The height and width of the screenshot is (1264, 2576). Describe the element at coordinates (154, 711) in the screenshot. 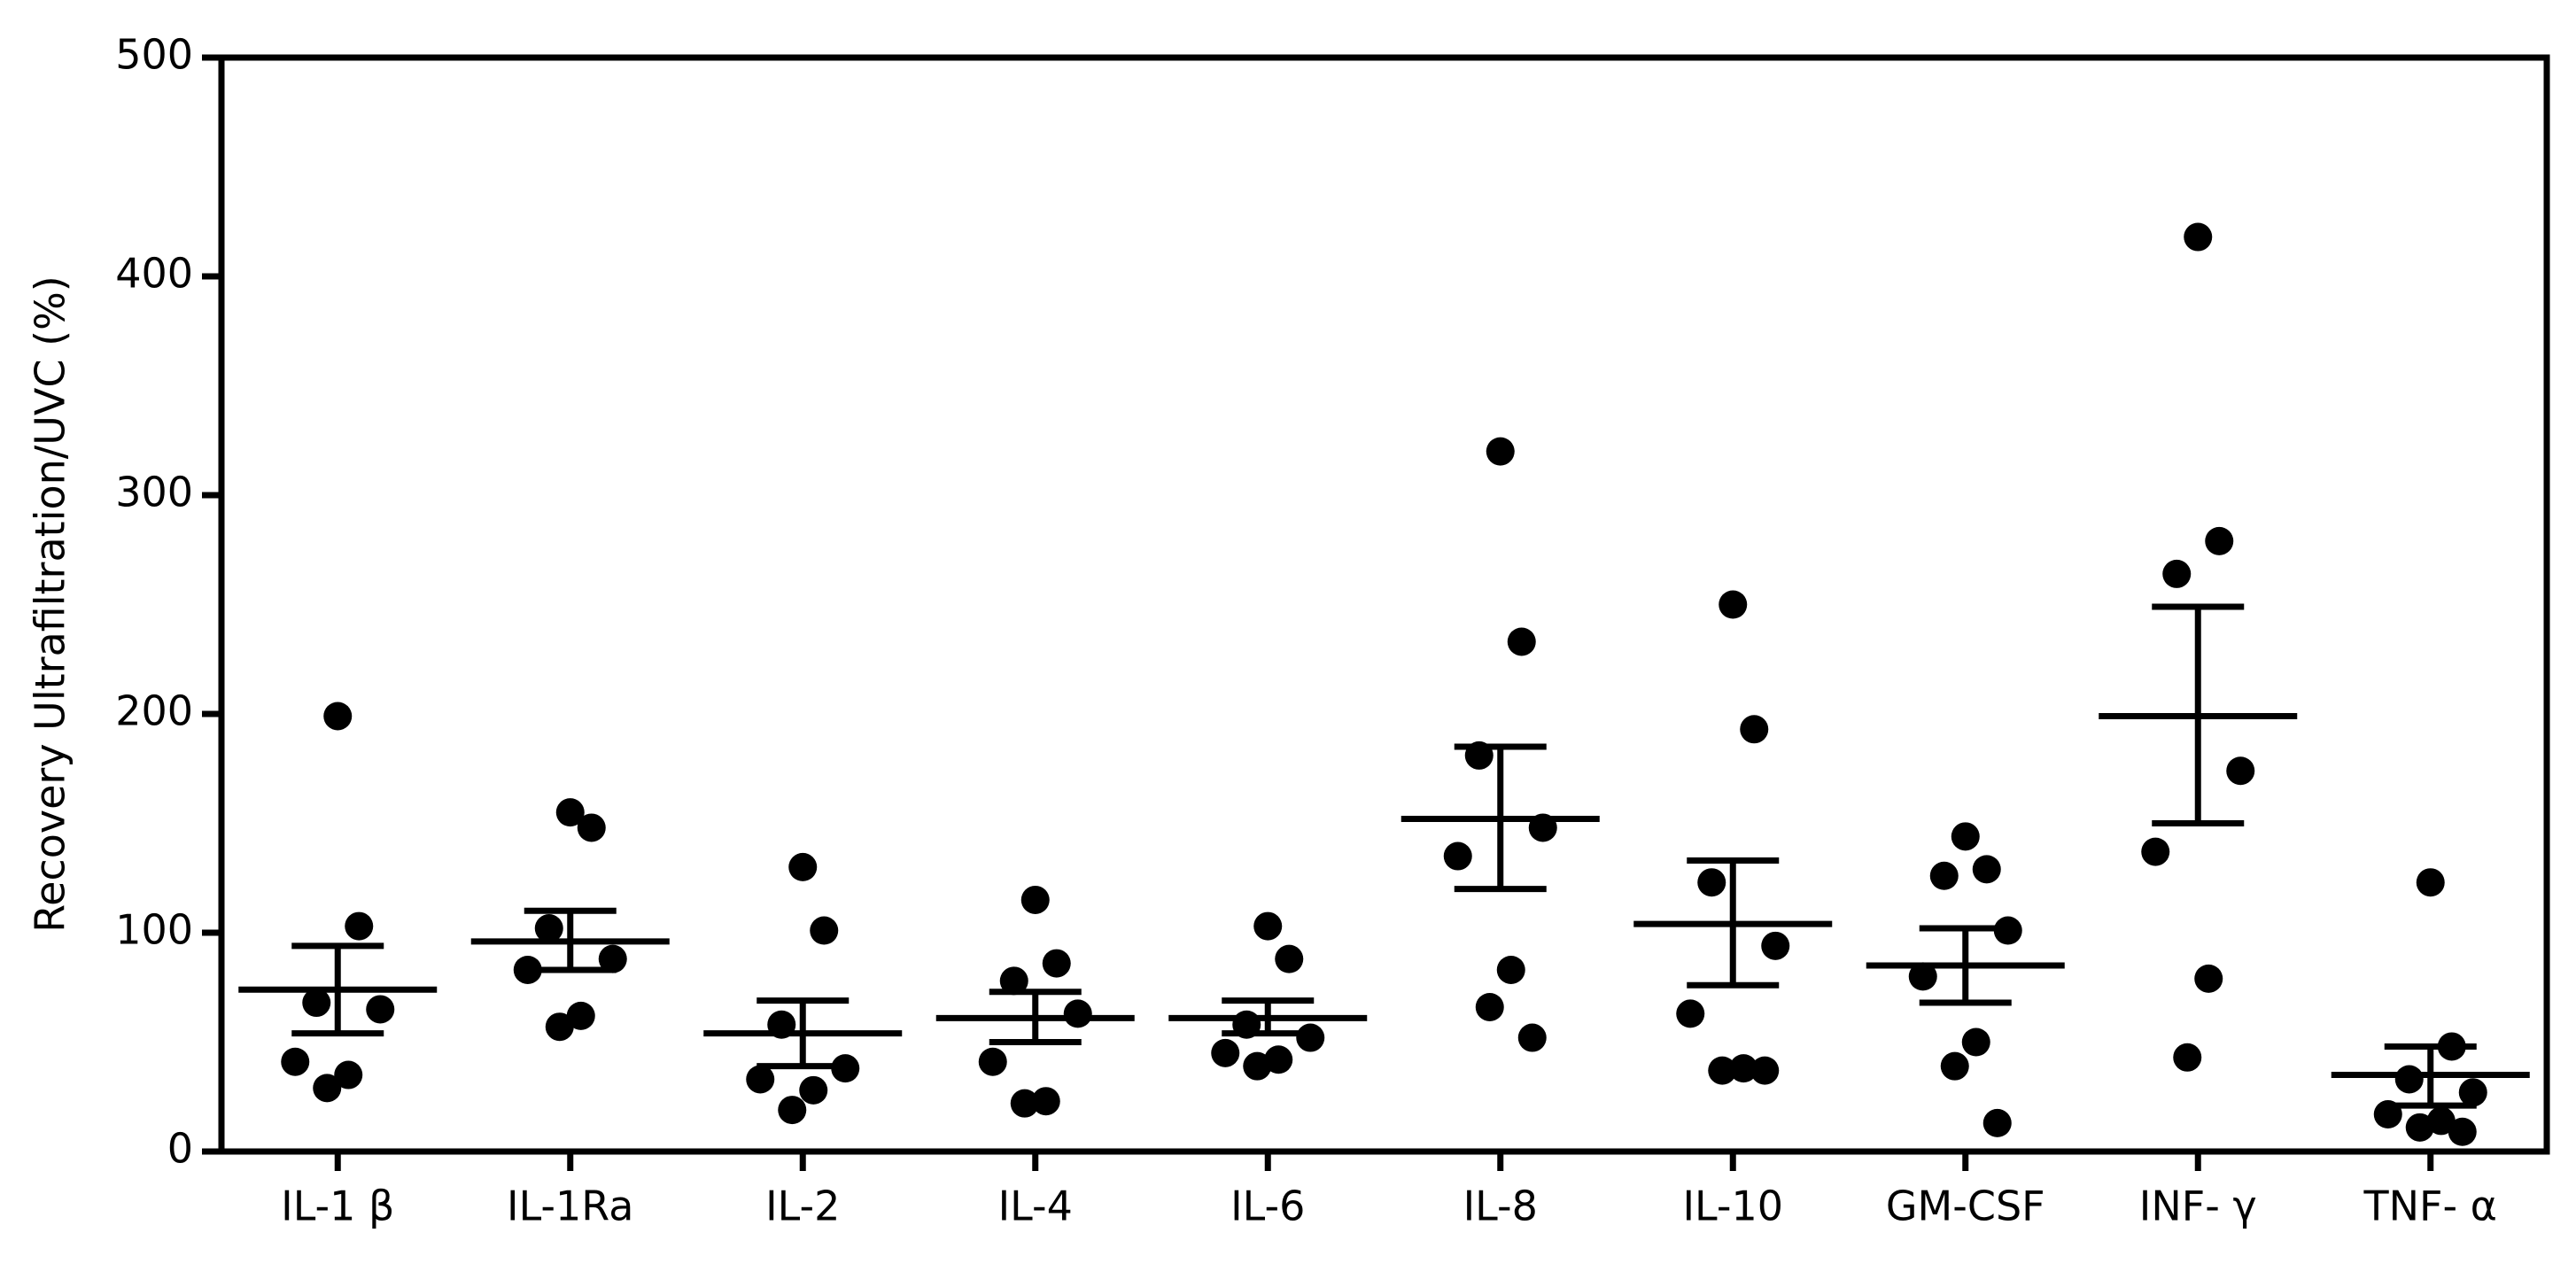

I see `y-tick-label: 200` at that location.